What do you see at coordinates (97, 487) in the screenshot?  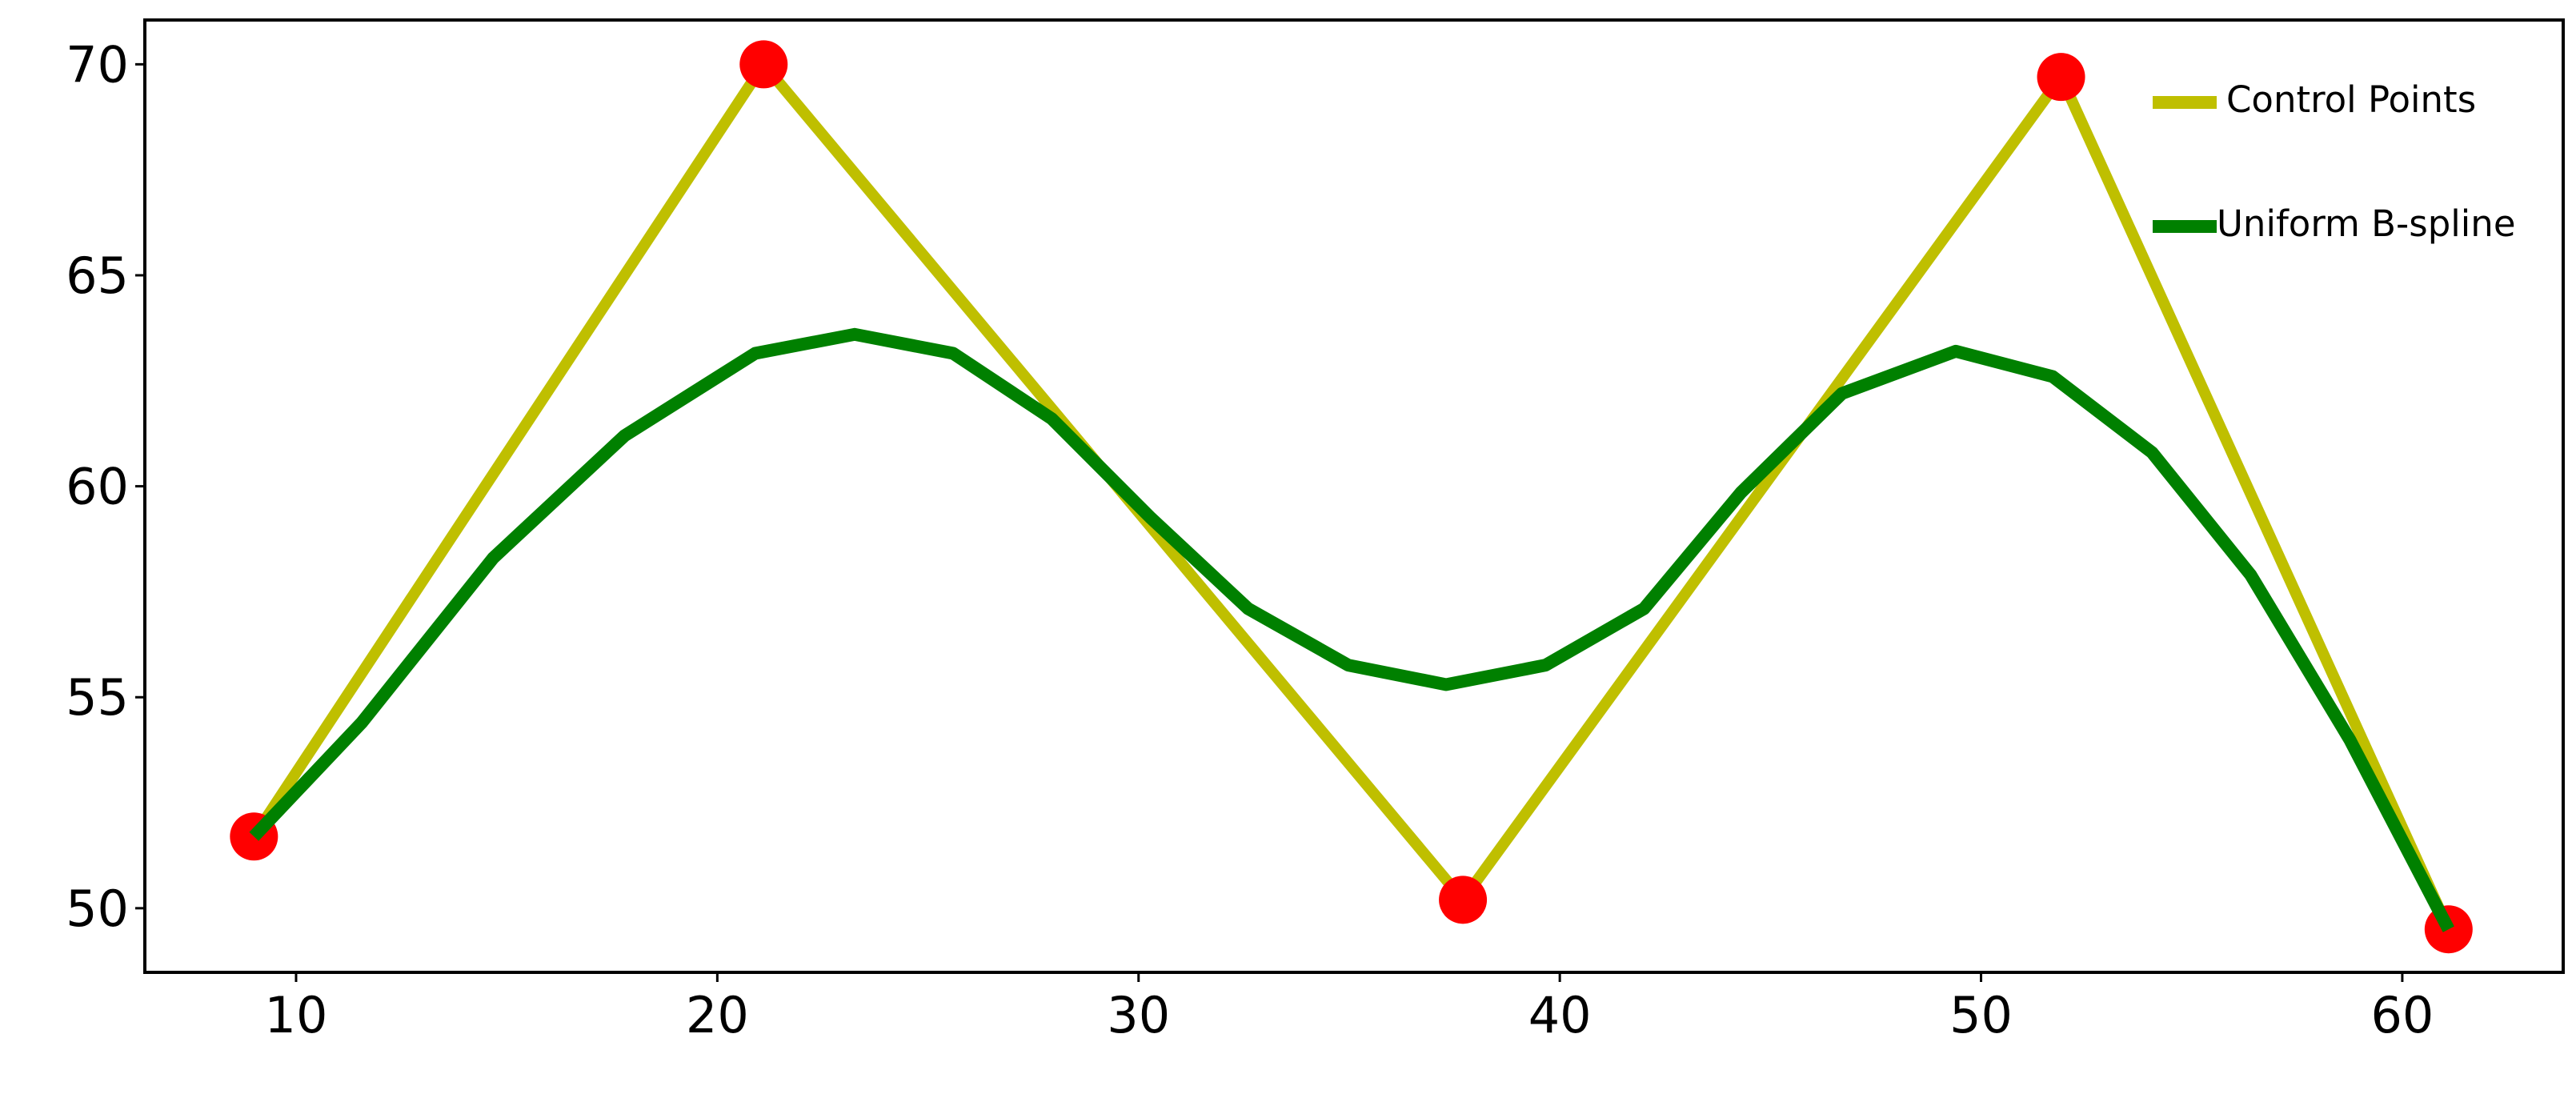 I see `y-tick-label: 60` at bounding box center [97, 487].